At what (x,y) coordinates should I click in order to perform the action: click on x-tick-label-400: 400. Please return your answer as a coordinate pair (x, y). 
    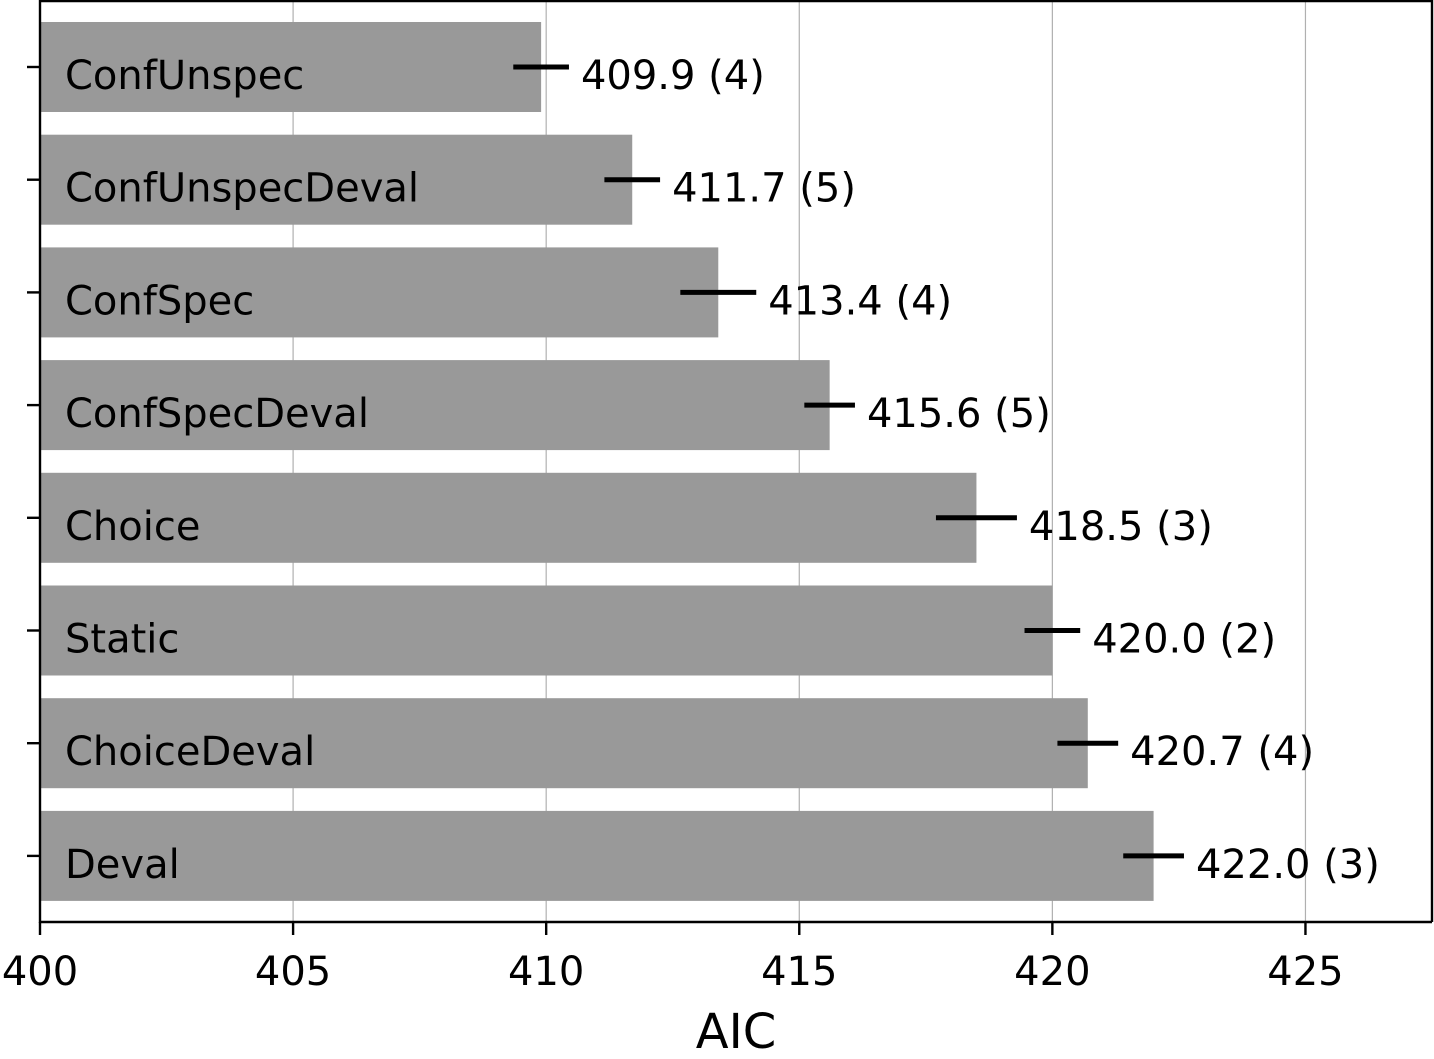
    Looking at the image, I should click on (40, 972).